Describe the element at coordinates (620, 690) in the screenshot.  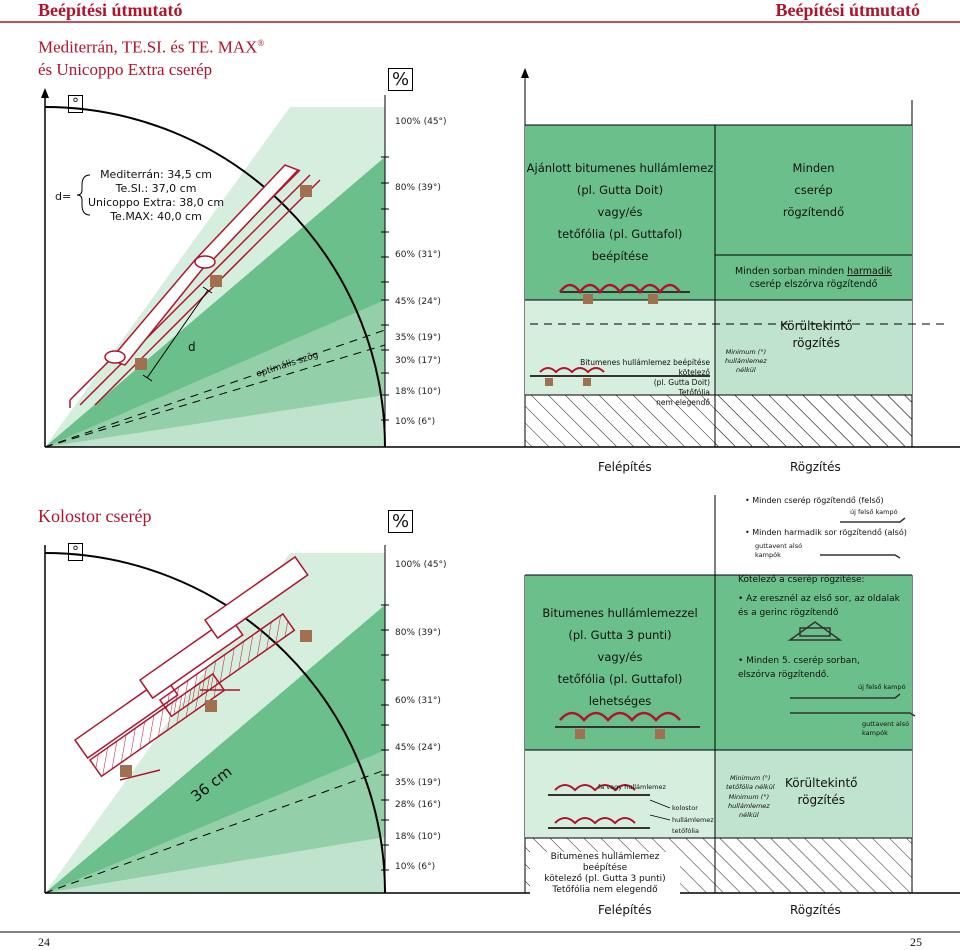
I see `zone1-line: tetőfólia (pl. Guttafol) lehetséges` at that location.